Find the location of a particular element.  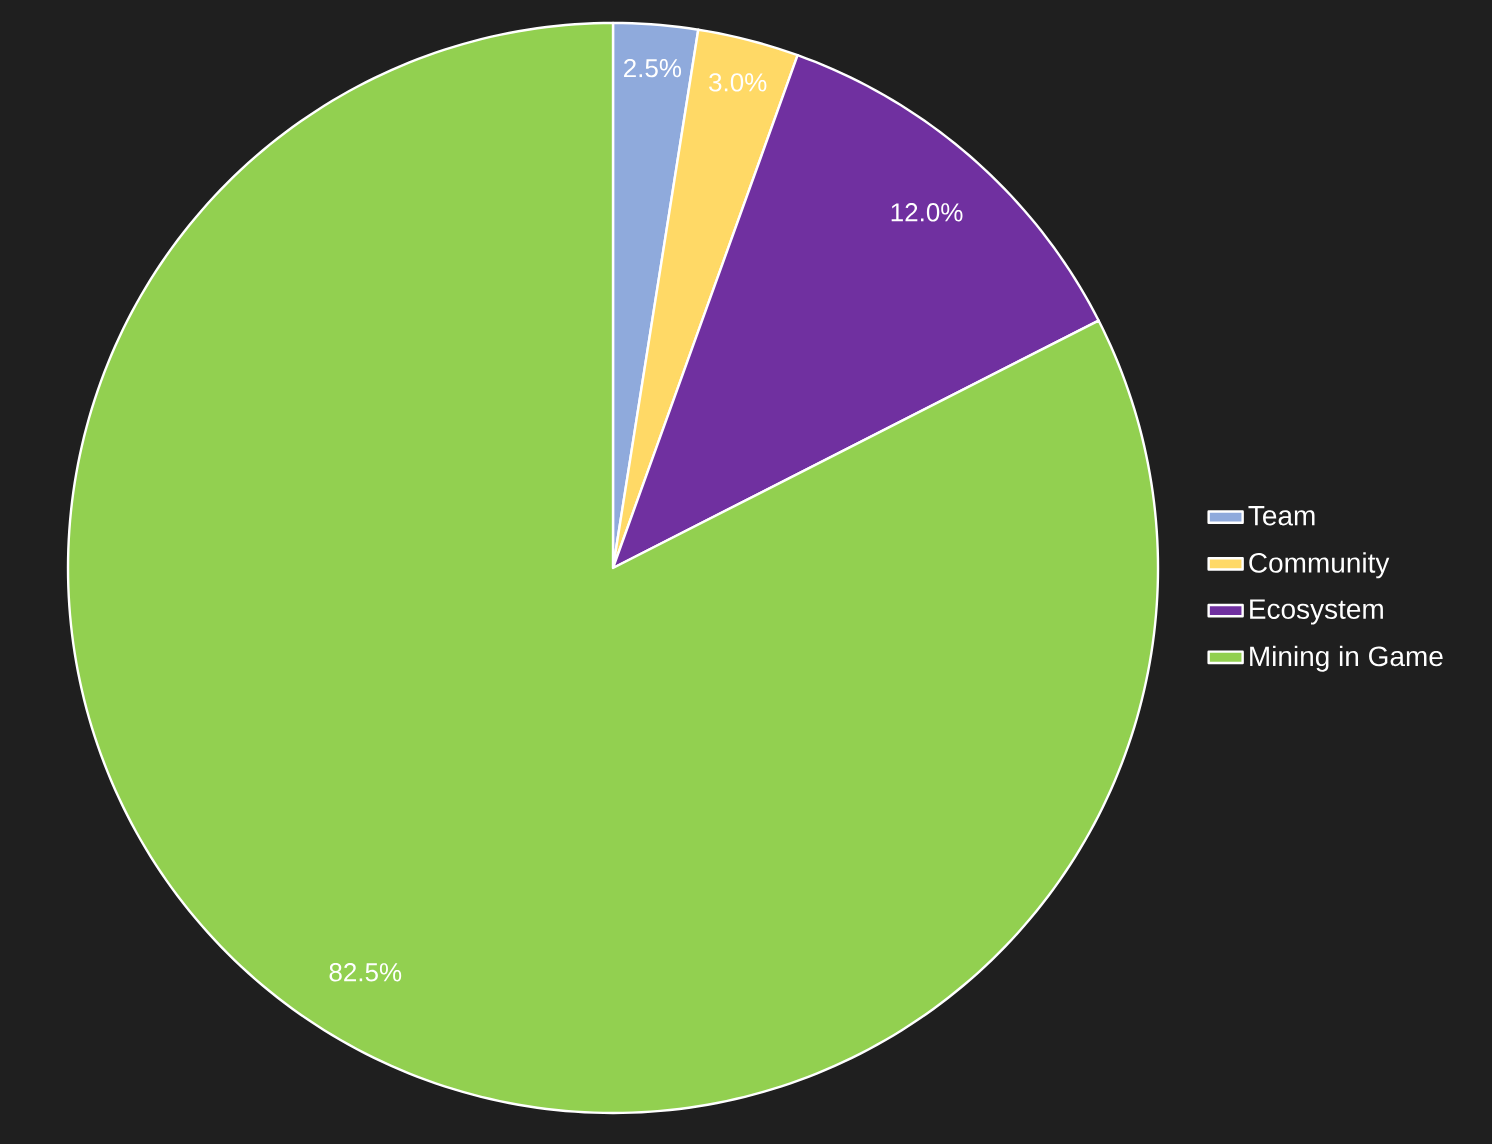

legend-label: Ecosystem is located at coordinates (1316, 612).